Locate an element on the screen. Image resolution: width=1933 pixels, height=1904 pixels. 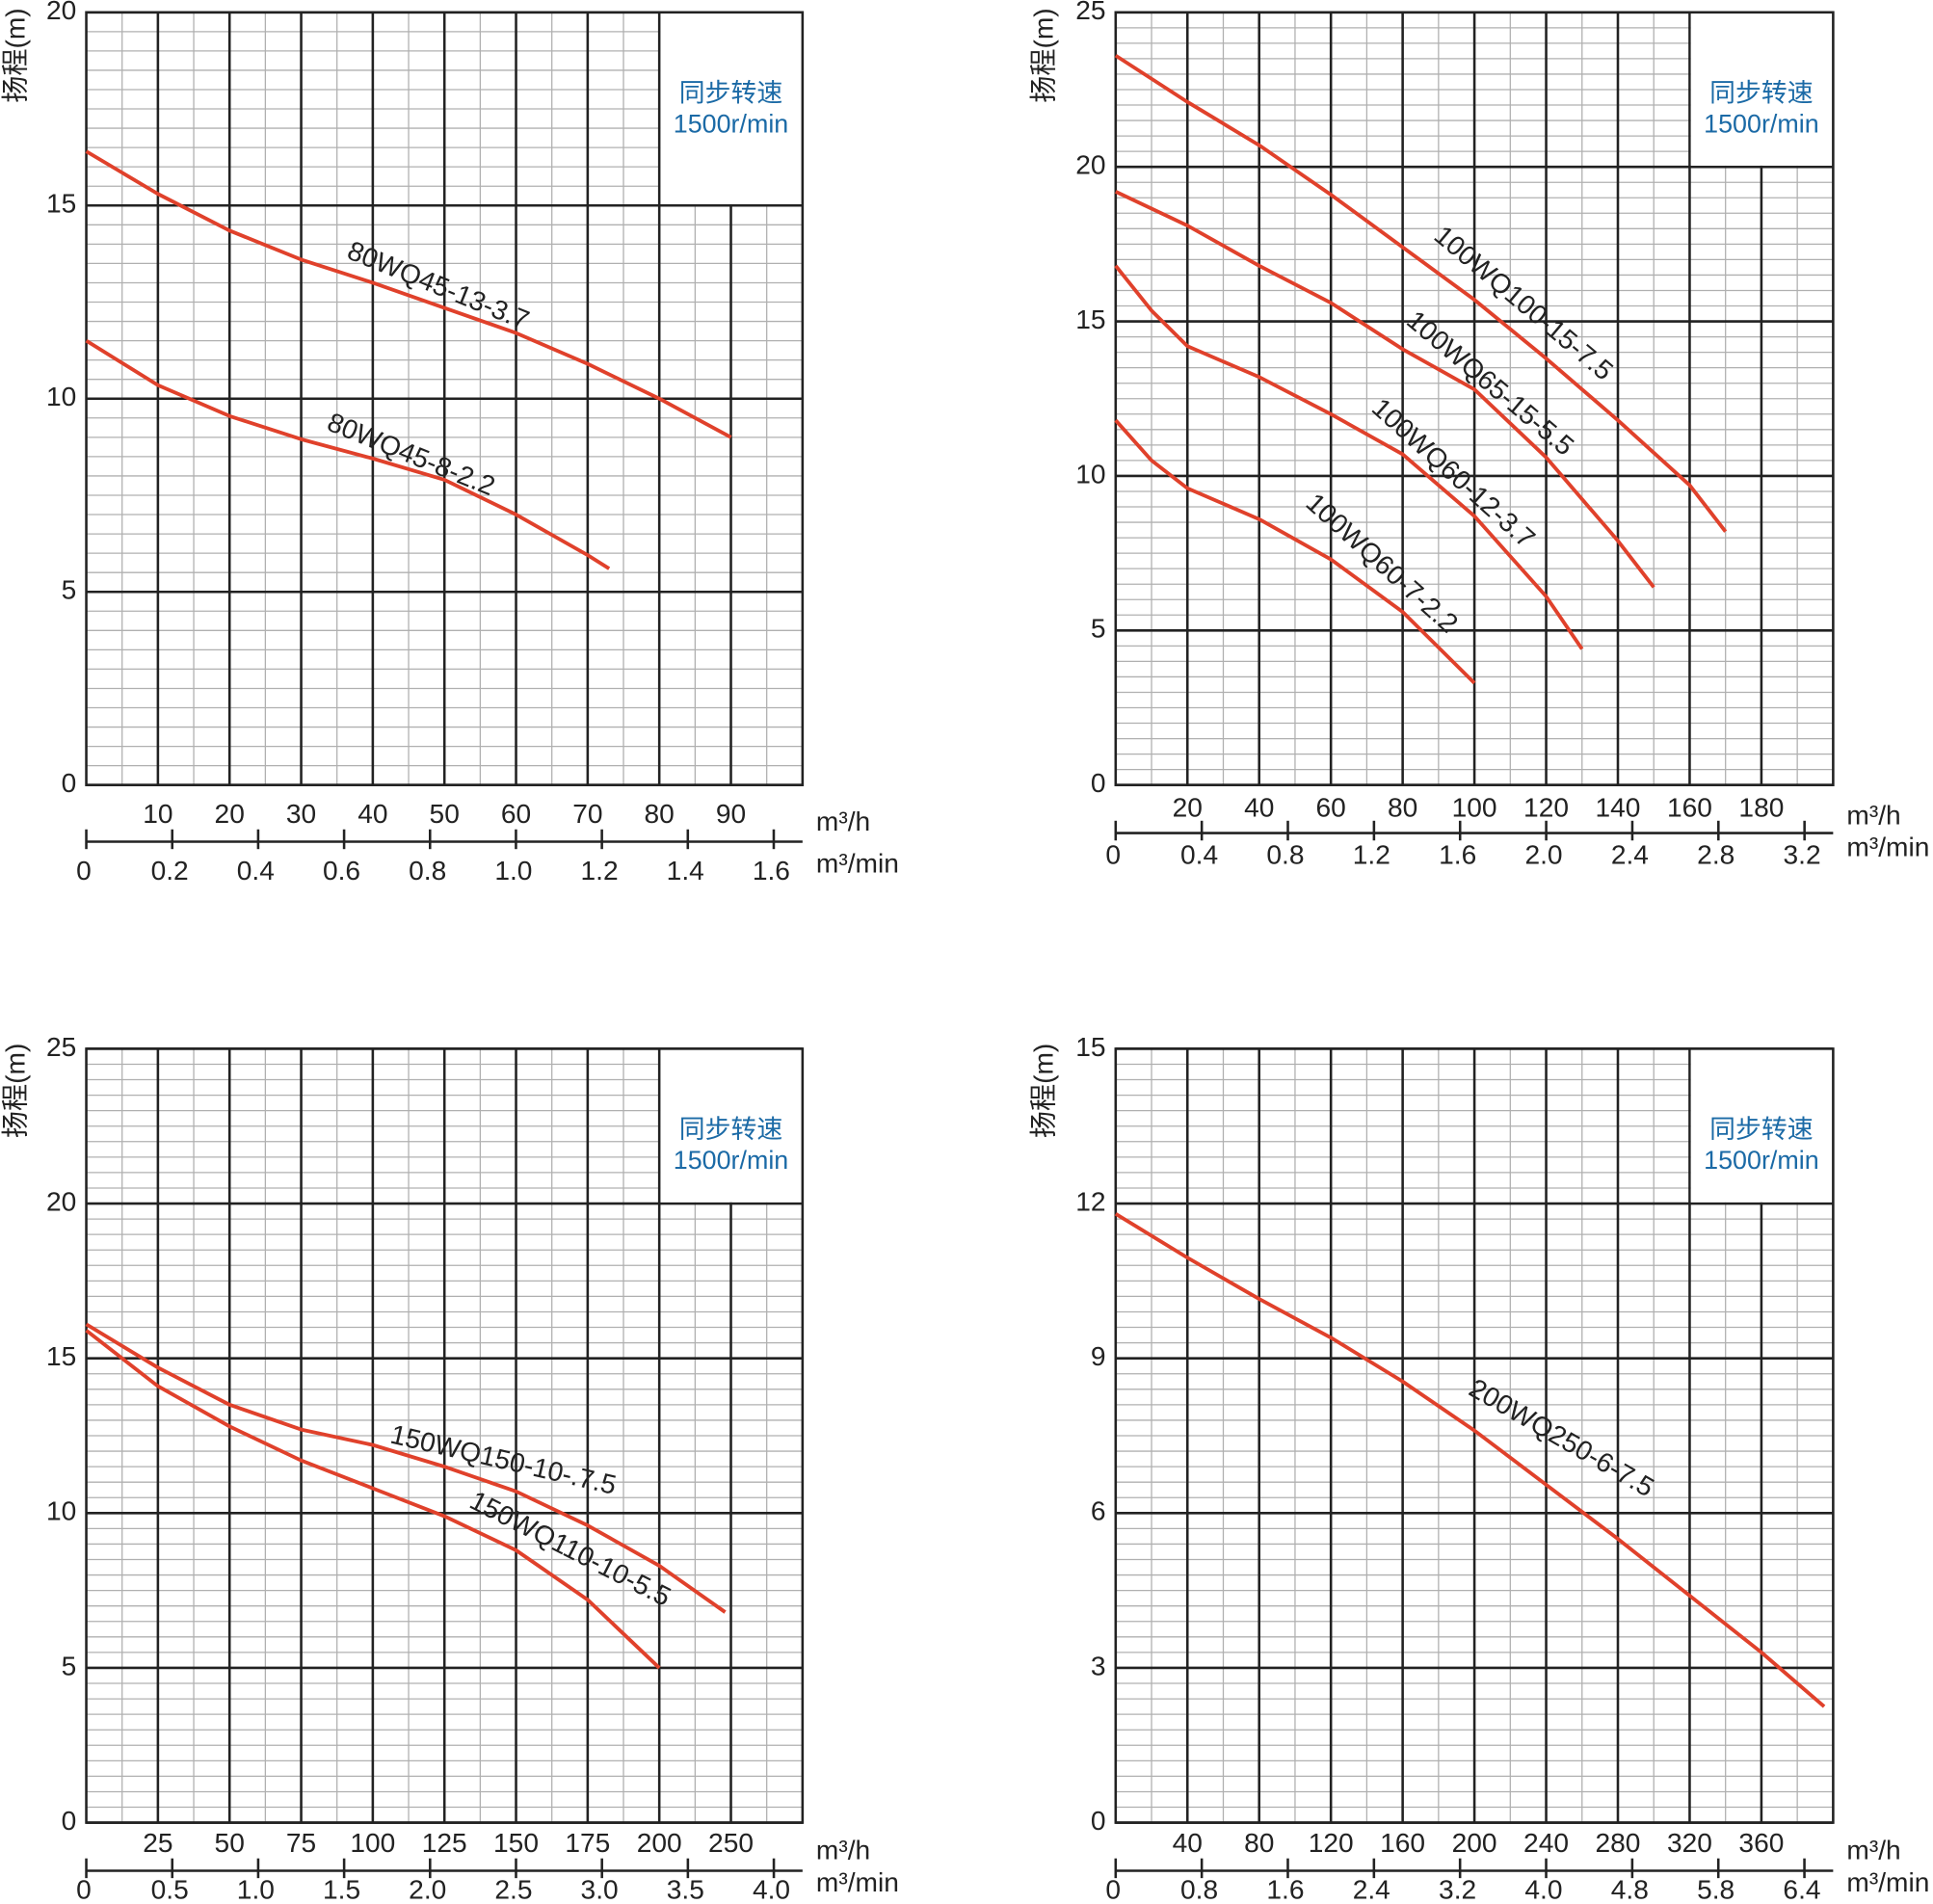
y-tick-label: 5 is located at coordinates (69, 1665).